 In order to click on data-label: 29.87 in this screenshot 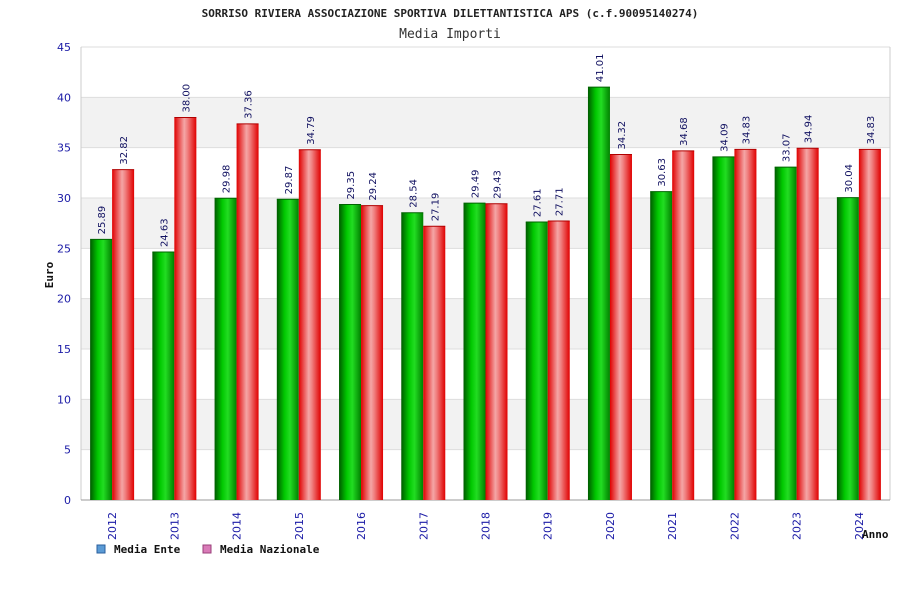, I will do `click(289, 180)`.